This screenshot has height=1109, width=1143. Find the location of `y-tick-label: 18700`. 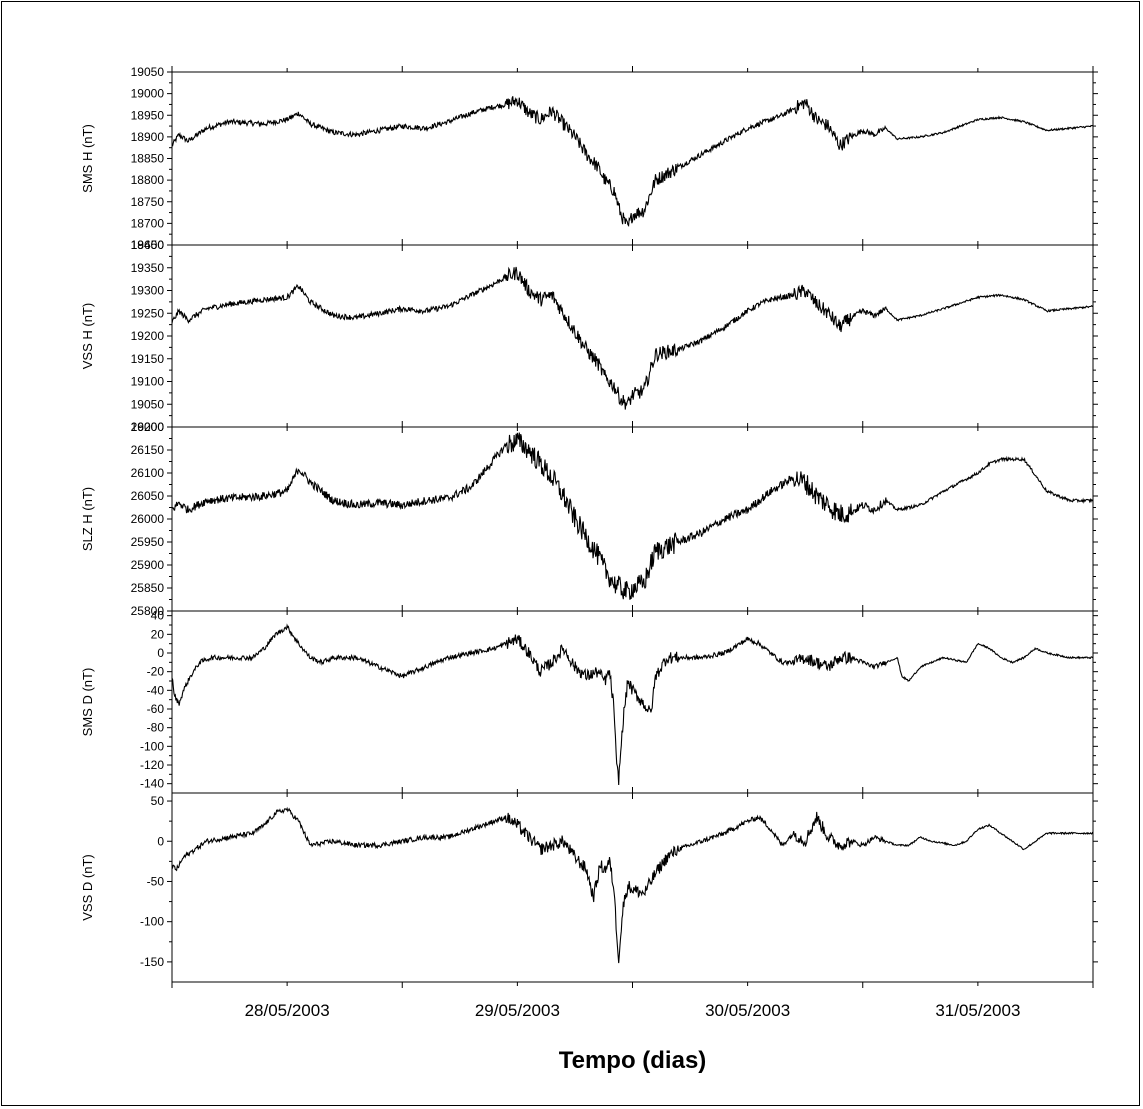

y-tick-label: 18700 is located at coordinates (148, 223).